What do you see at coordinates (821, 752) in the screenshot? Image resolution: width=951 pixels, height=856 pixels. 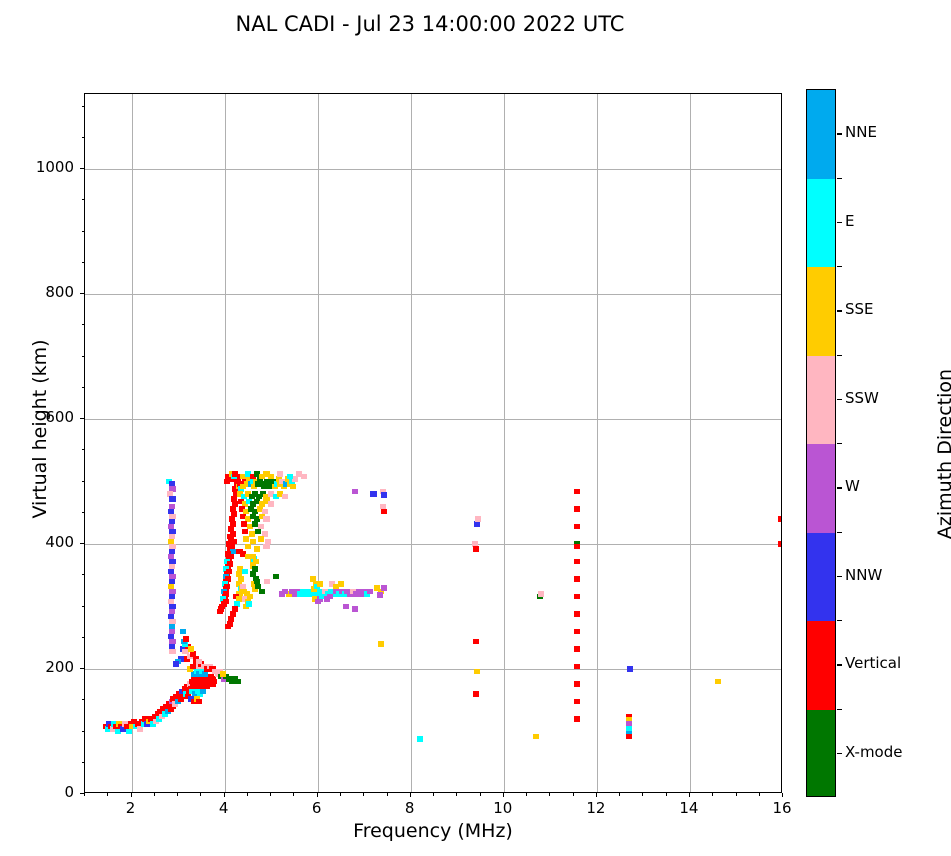 I see `colorbar-band-x-mode` at bounding box center [821, 752].